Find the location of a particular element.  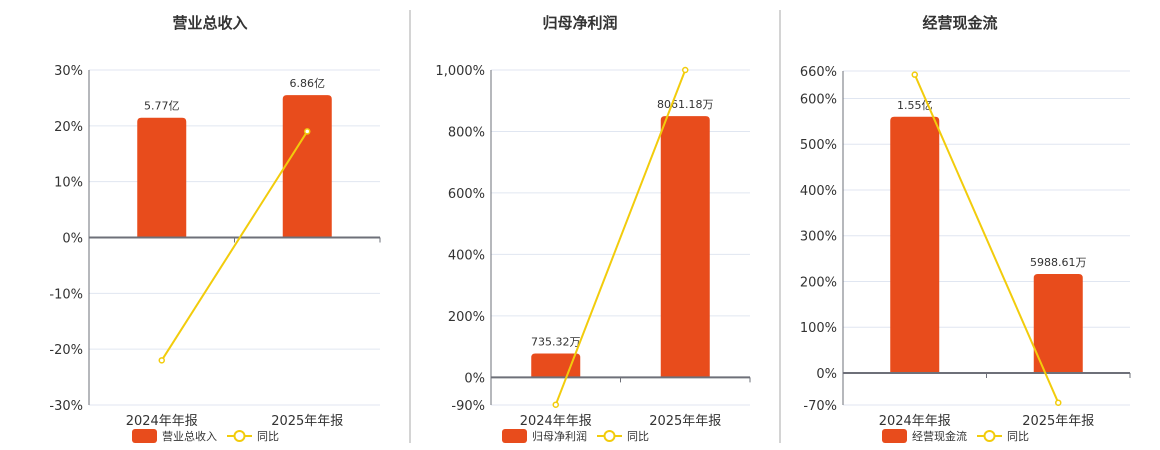

bar-data-label: 735.32万 is located at coordinates (556, 342).